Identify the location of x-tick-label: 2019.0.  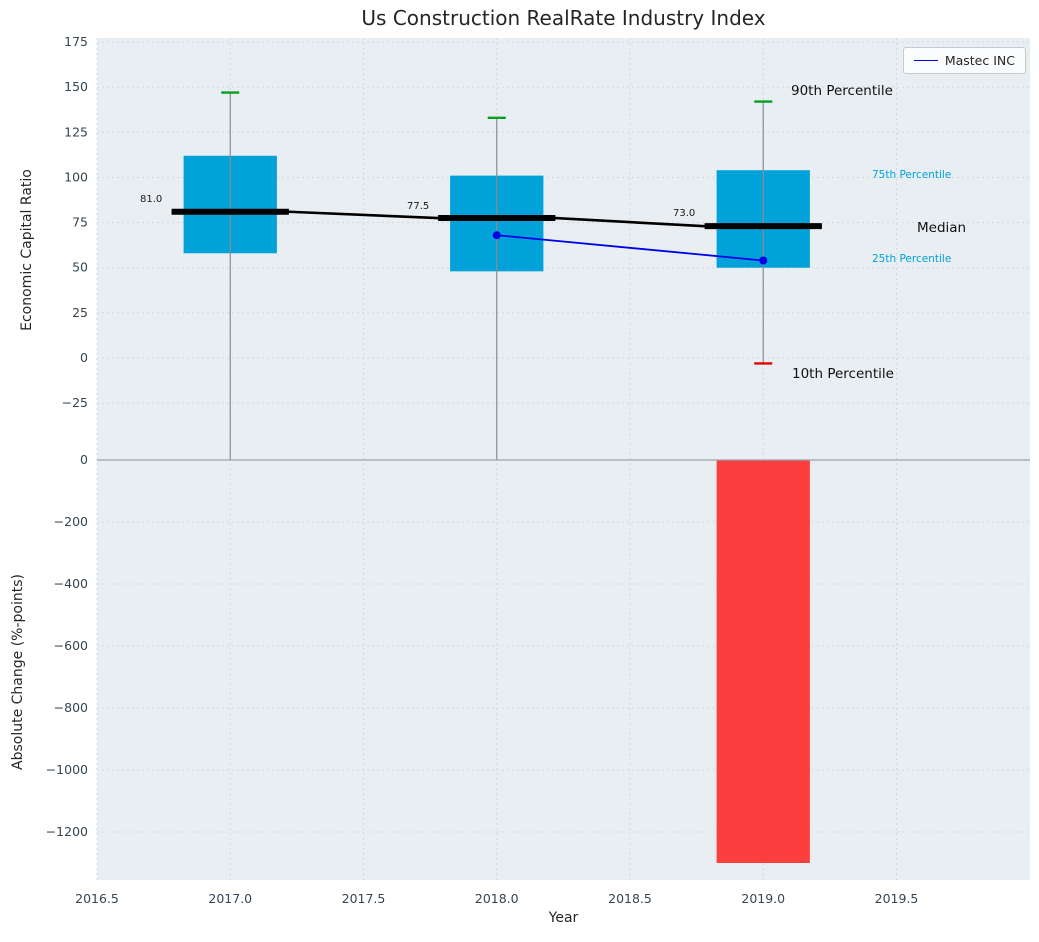
(763, 898).